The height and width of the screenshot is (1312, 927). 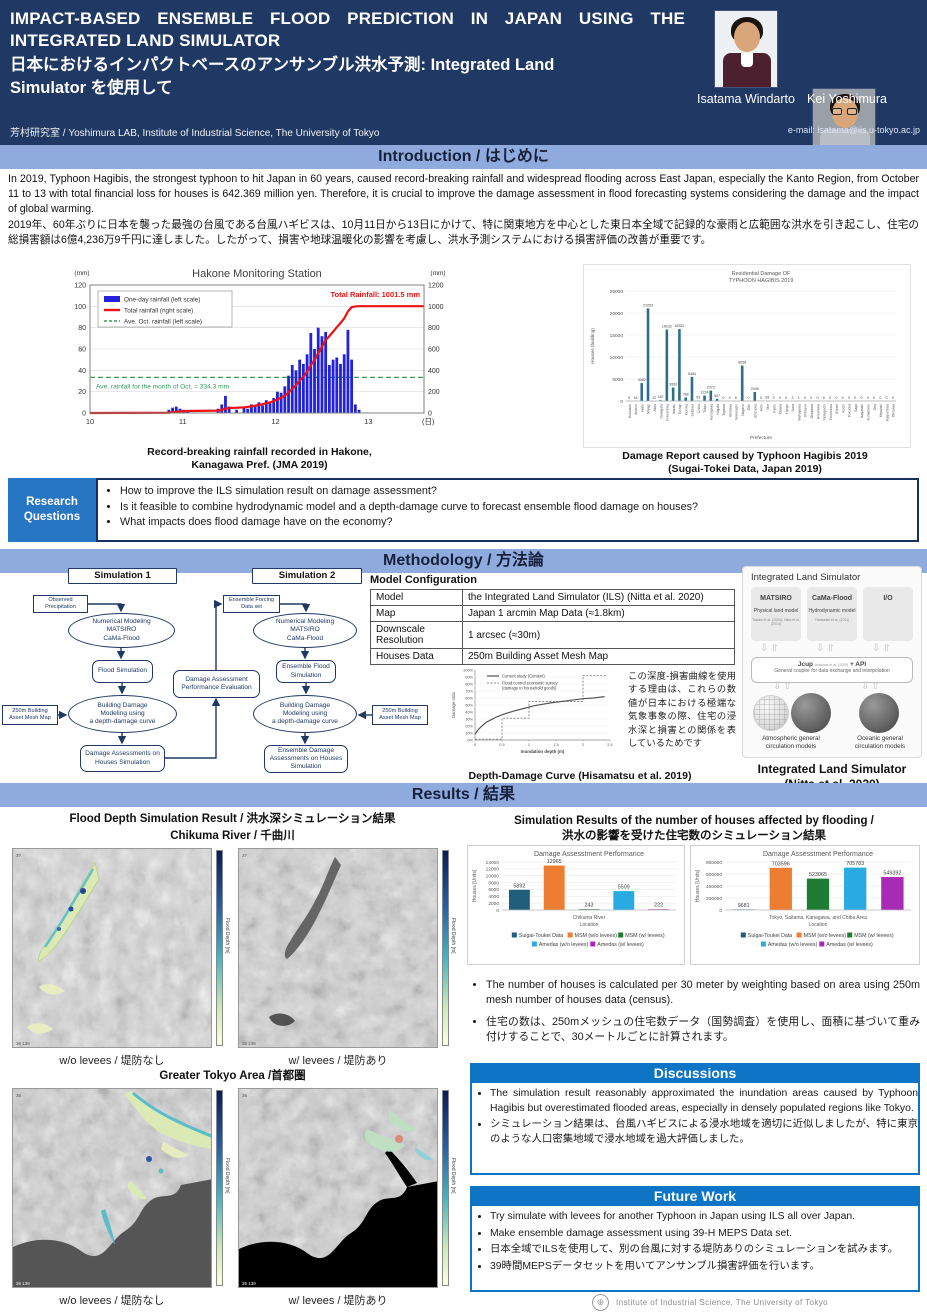 I want to click on flowchart-performance-evaluation: Damage Assessment Performance Evaluation, so click(x=216, y=684).